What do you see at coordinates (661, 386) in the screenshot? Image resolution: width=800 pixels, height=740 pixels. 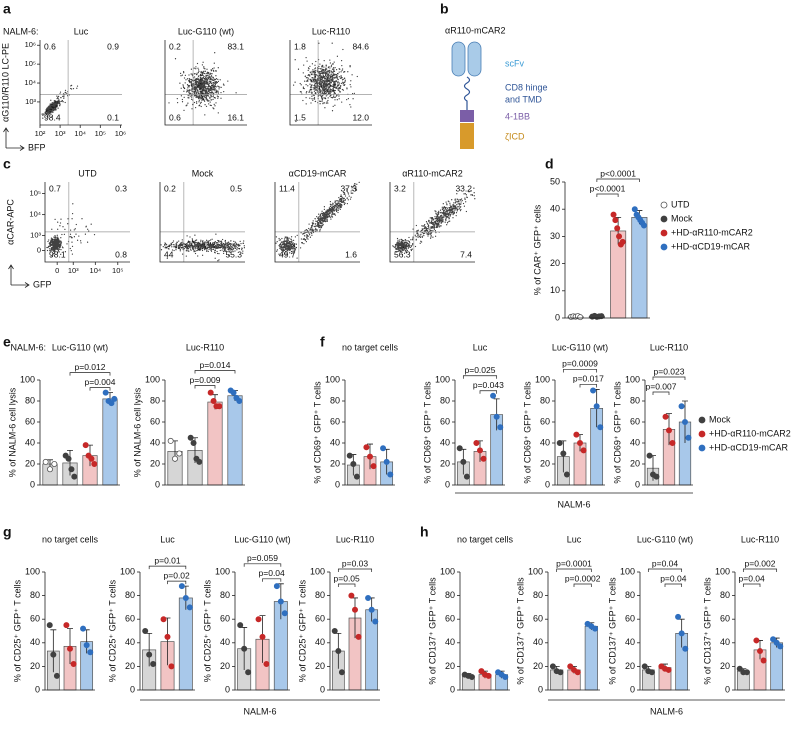 I see `p-value: p=0.007` at bounding box center [661, 386].